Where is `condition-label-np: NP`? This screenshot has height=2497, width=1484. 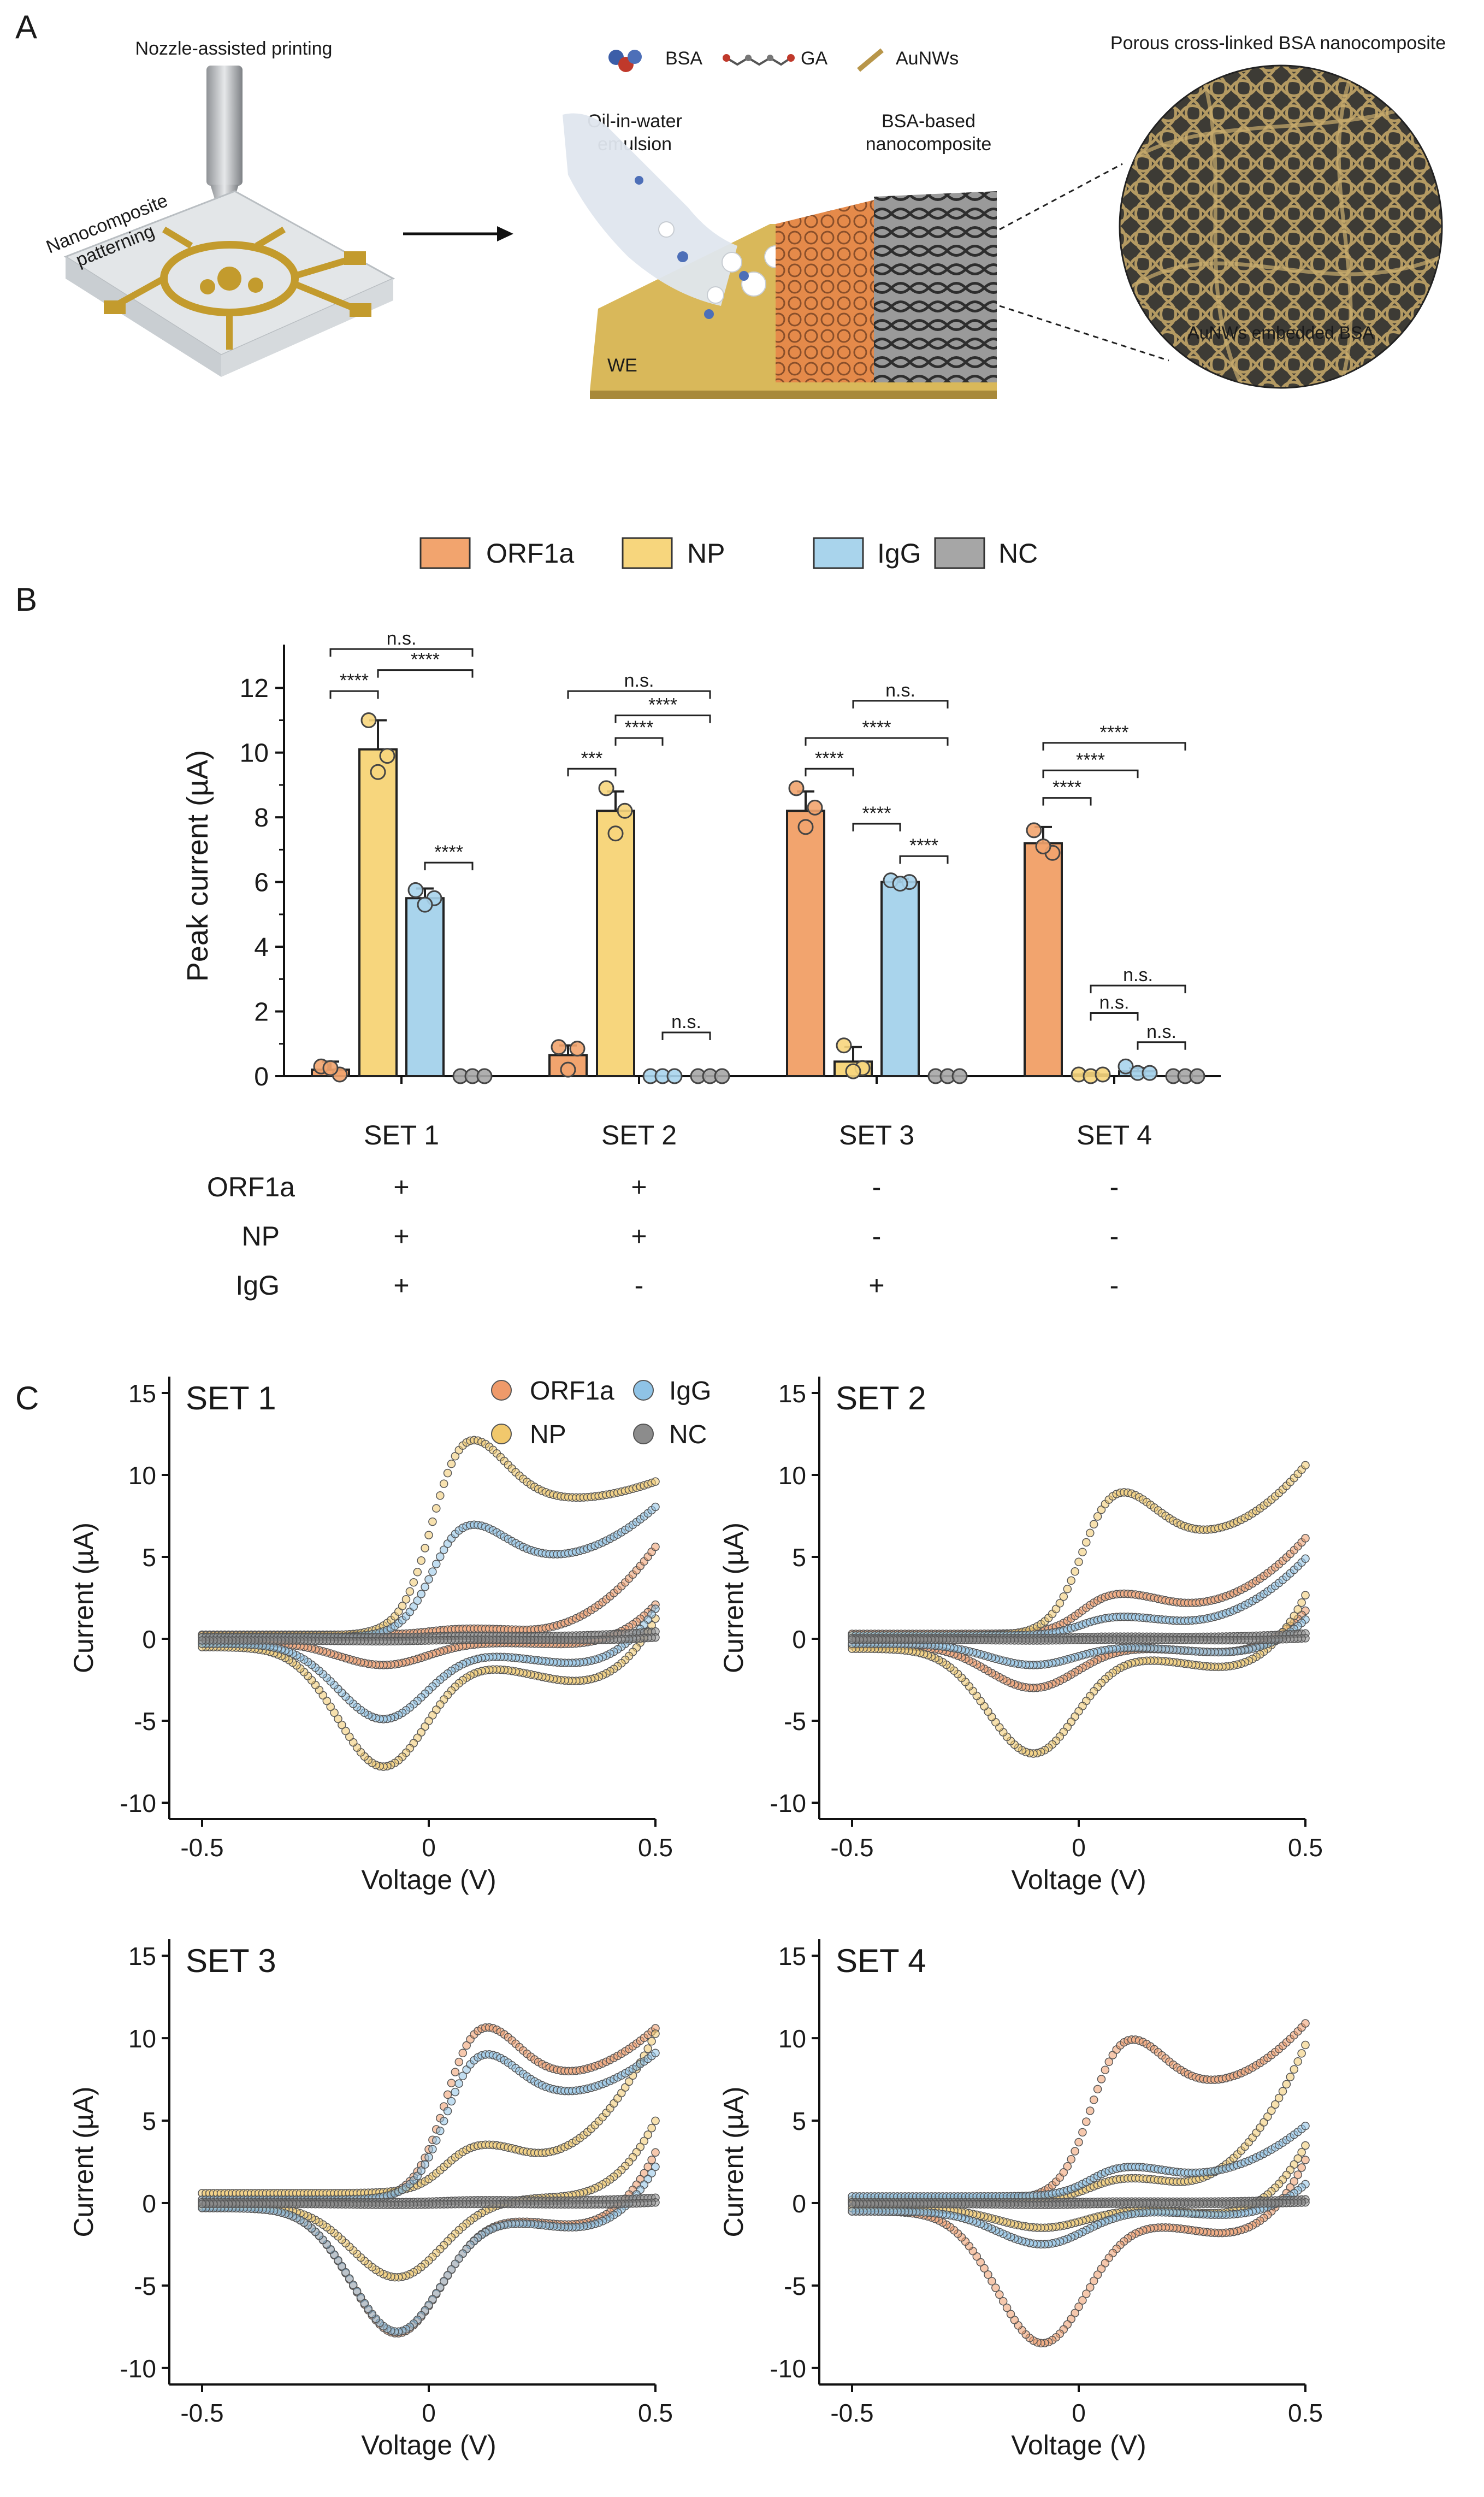 condition-label-np: NP is located at coordinates (261, 1236).